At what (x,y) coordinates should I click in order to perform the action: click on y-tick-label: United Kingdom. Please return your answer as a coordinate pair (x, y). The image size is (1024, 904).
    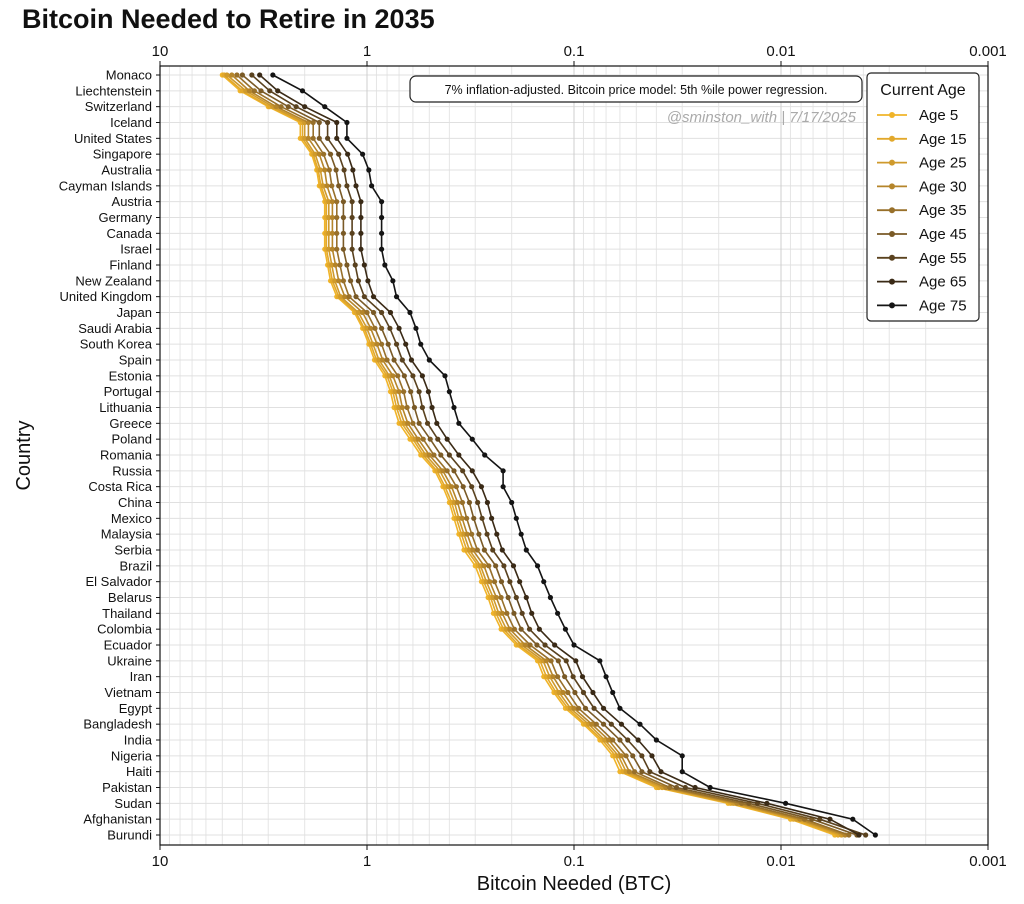
    Looking at the image, I should click on (106, 296).